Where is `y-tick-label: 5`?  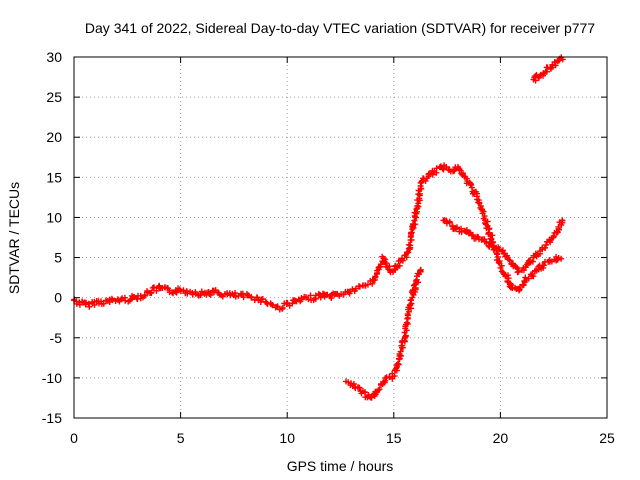 y-tick-label: 5 is located at coordinates (58, 258).